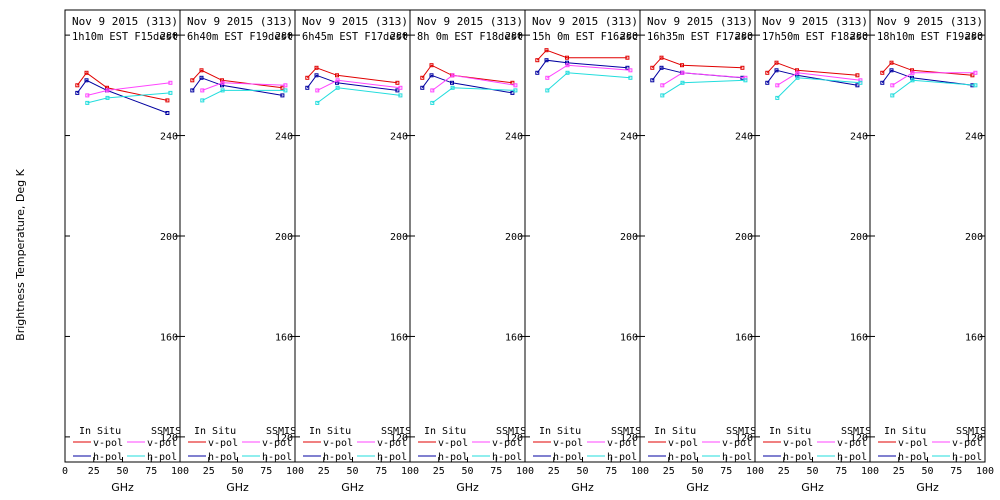  I want to click on series-line-insitu_v, so click(467, 74).